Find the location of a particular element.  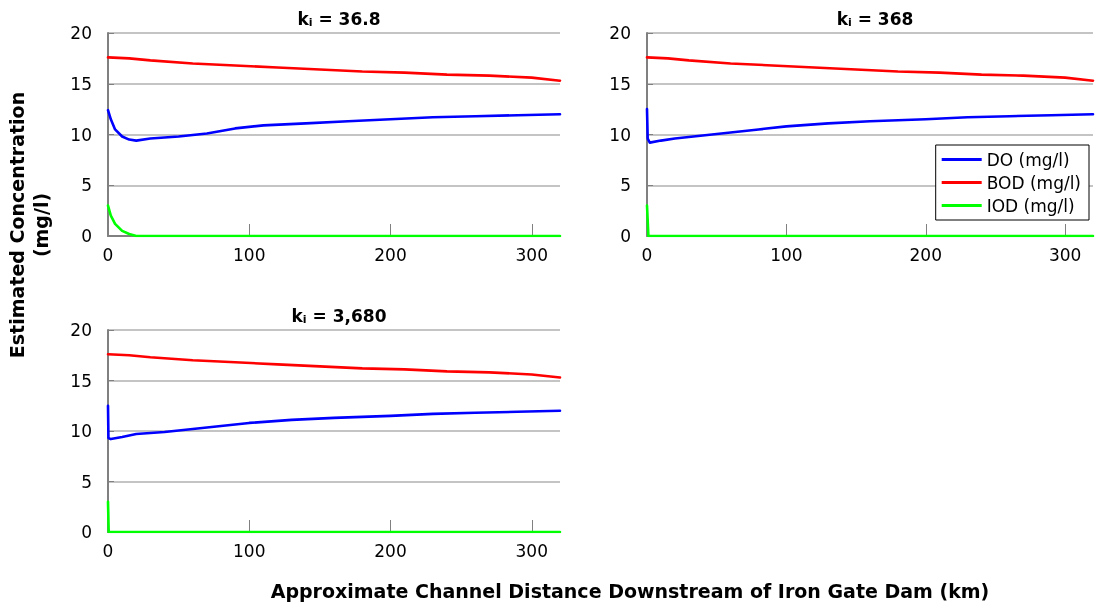

y-axis-title: Estimated Concentration (mg/l) is located at coordinates (29, 225).